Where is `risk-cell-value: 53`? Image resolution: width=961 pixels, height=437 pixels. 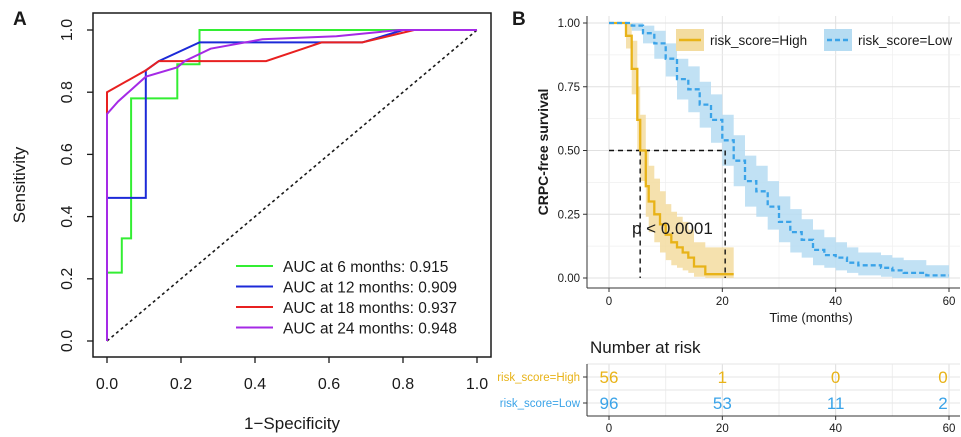
risk-cell-value: 53 is located at coordinates (722, 403).